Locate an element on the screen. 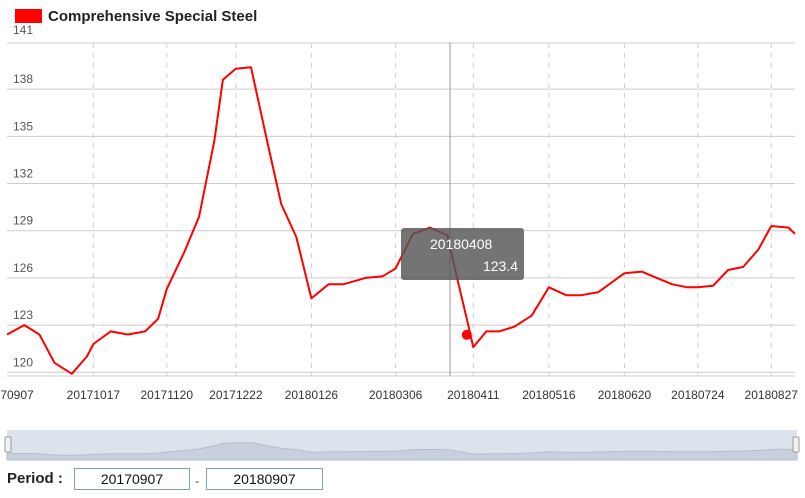  x-tick-label: 20180620 is located at coordinates (625, 395).